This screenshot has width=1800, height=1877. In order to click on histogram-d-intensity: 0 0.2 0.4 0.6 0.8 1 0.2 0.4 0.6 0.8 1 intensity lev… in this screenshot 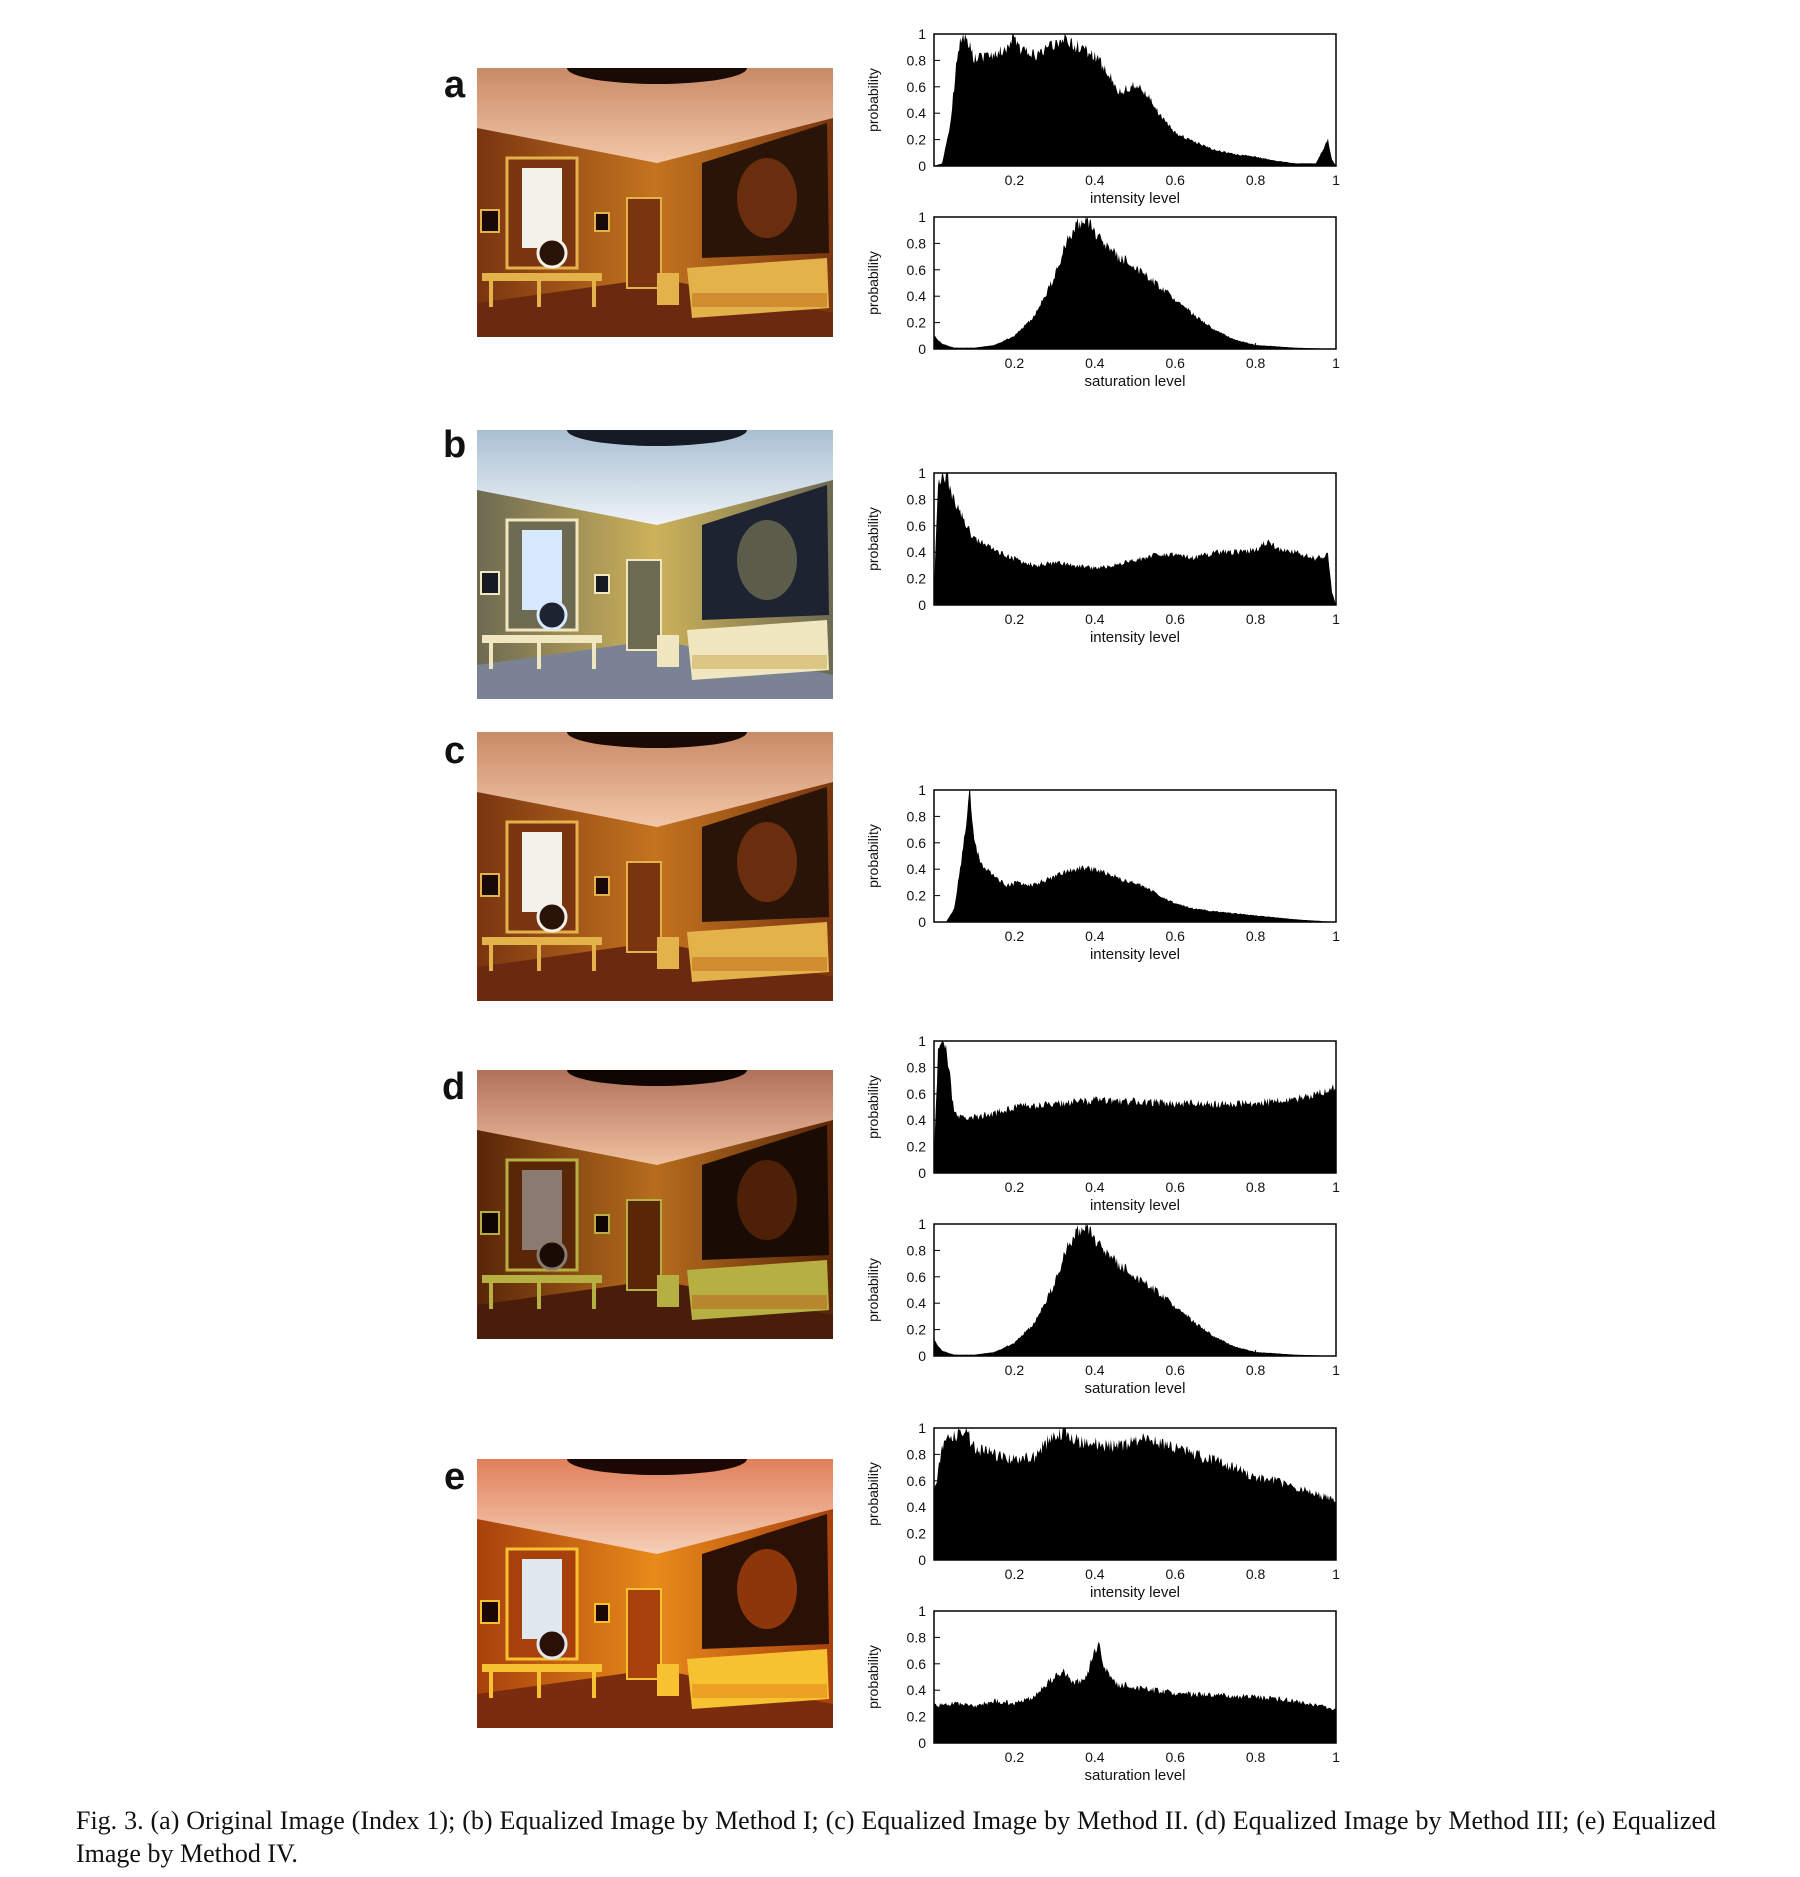, I will do `click(1114, 1128)`.